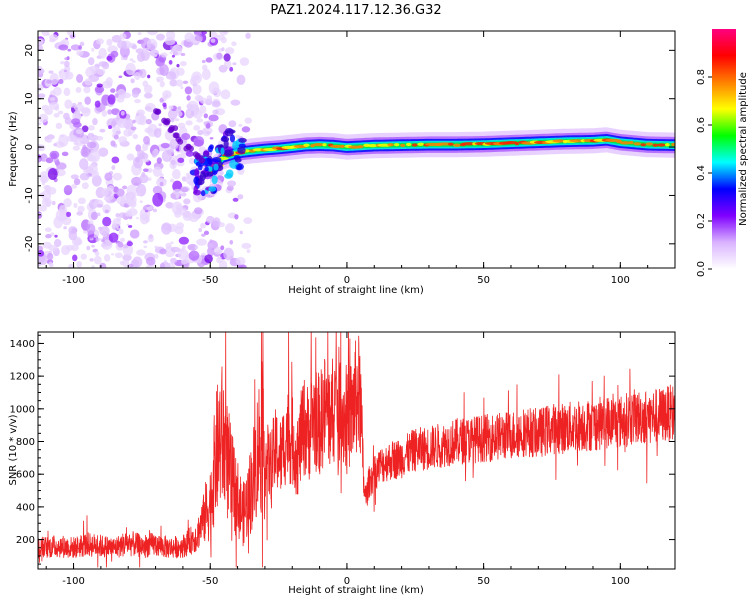 The width and height of the screenshot is (750, 600). Describe the element at coordinates (701, 269) in the screenshot. I see `colorbar-tick-label: 0.0` at that location.